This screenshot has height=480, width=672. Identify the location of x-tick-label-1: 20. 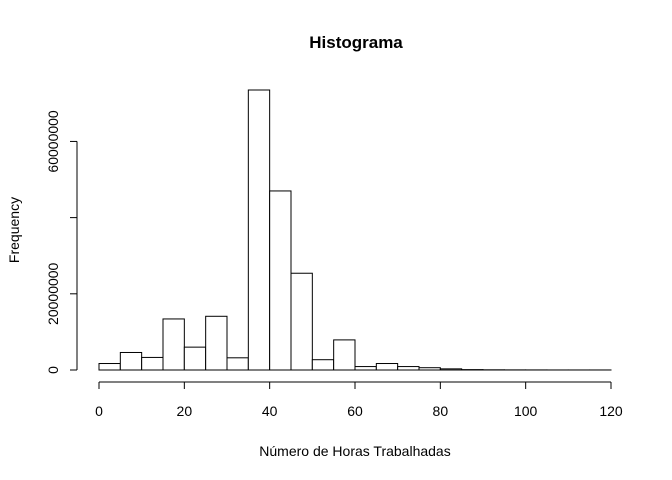
(185, 411).